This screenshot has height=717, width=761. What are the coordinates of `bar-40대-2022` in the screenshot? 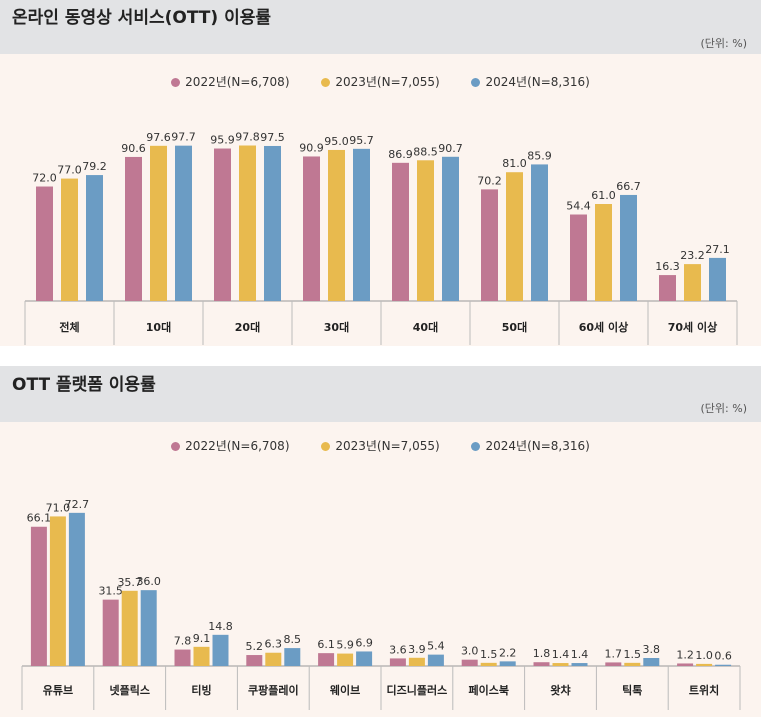 It's located at (400, 231).